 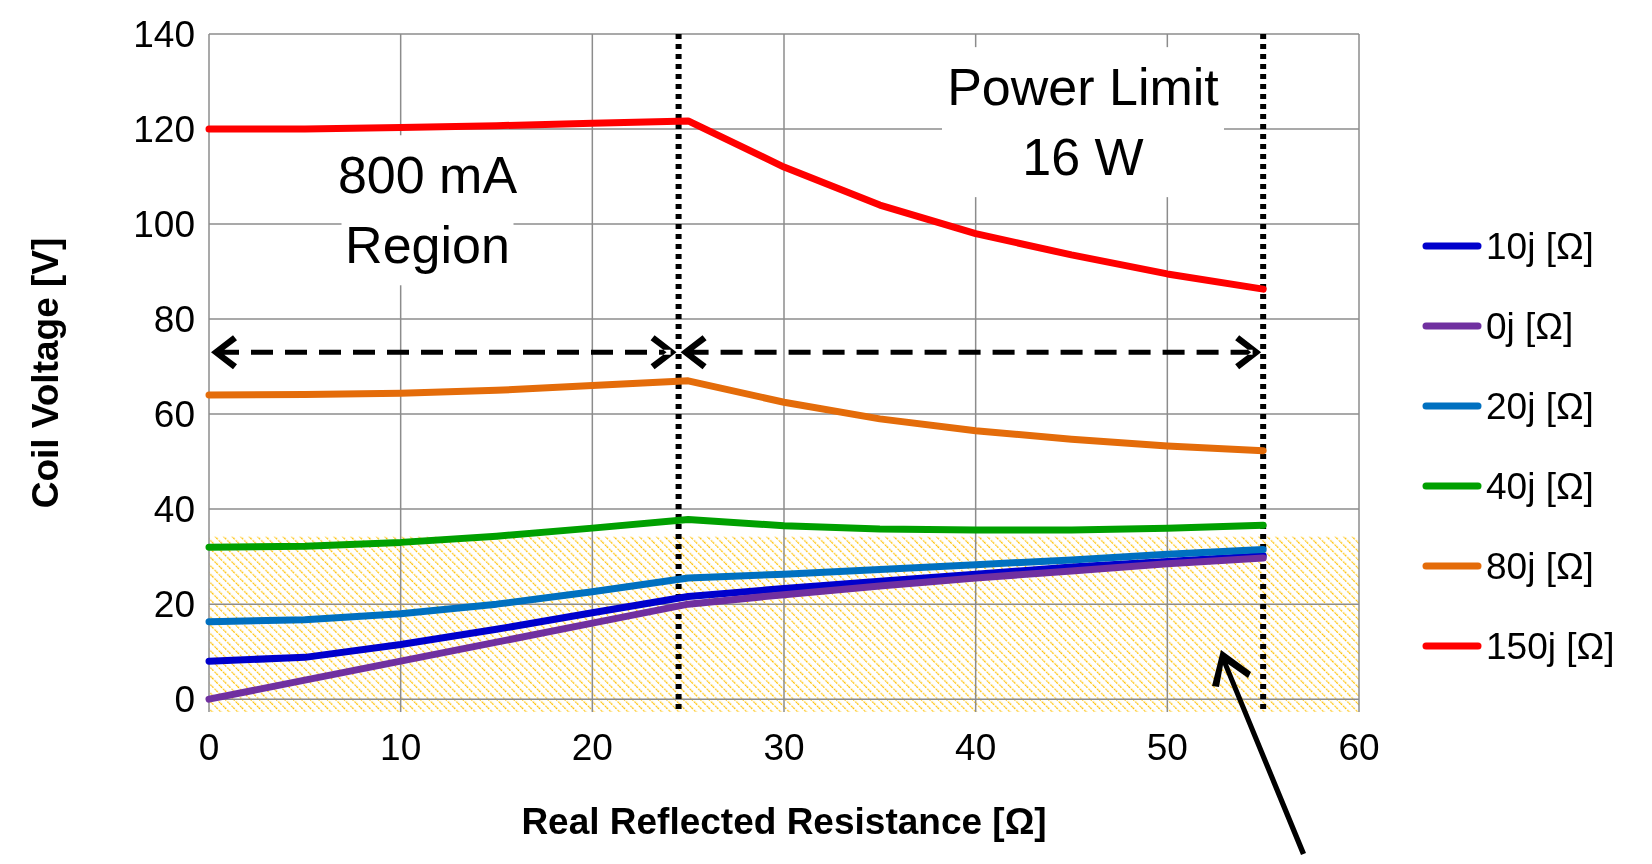 I want to click on legend-label: 20j [Ω], so click(x=1540, y=406).